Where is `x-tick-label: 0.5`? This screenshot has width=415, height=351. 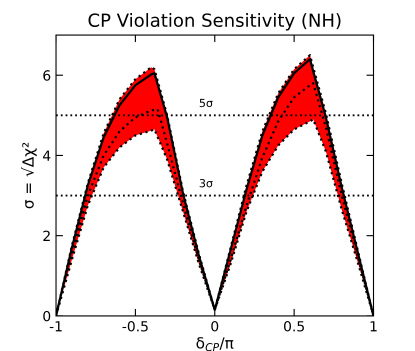
x-tick-label: 0.5 is located at coordinates (294, 326).